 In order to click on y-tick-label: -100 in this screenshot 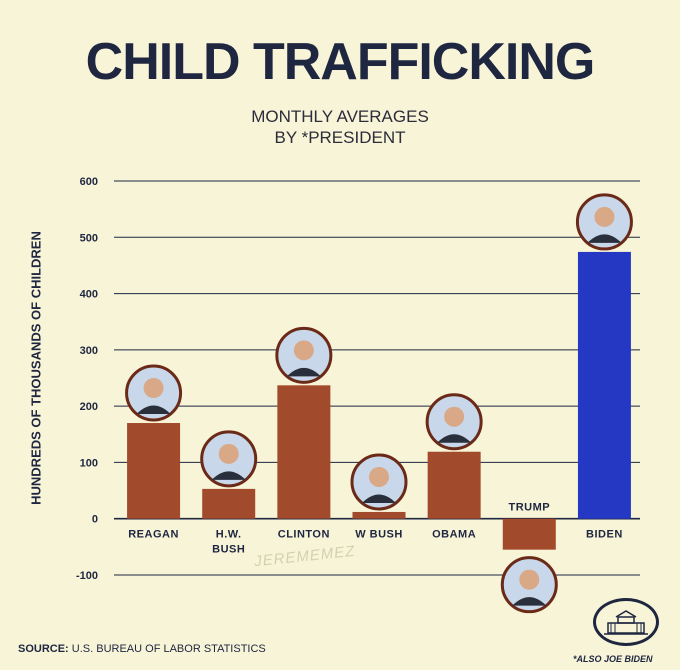, I will do `click(87, 576)`.